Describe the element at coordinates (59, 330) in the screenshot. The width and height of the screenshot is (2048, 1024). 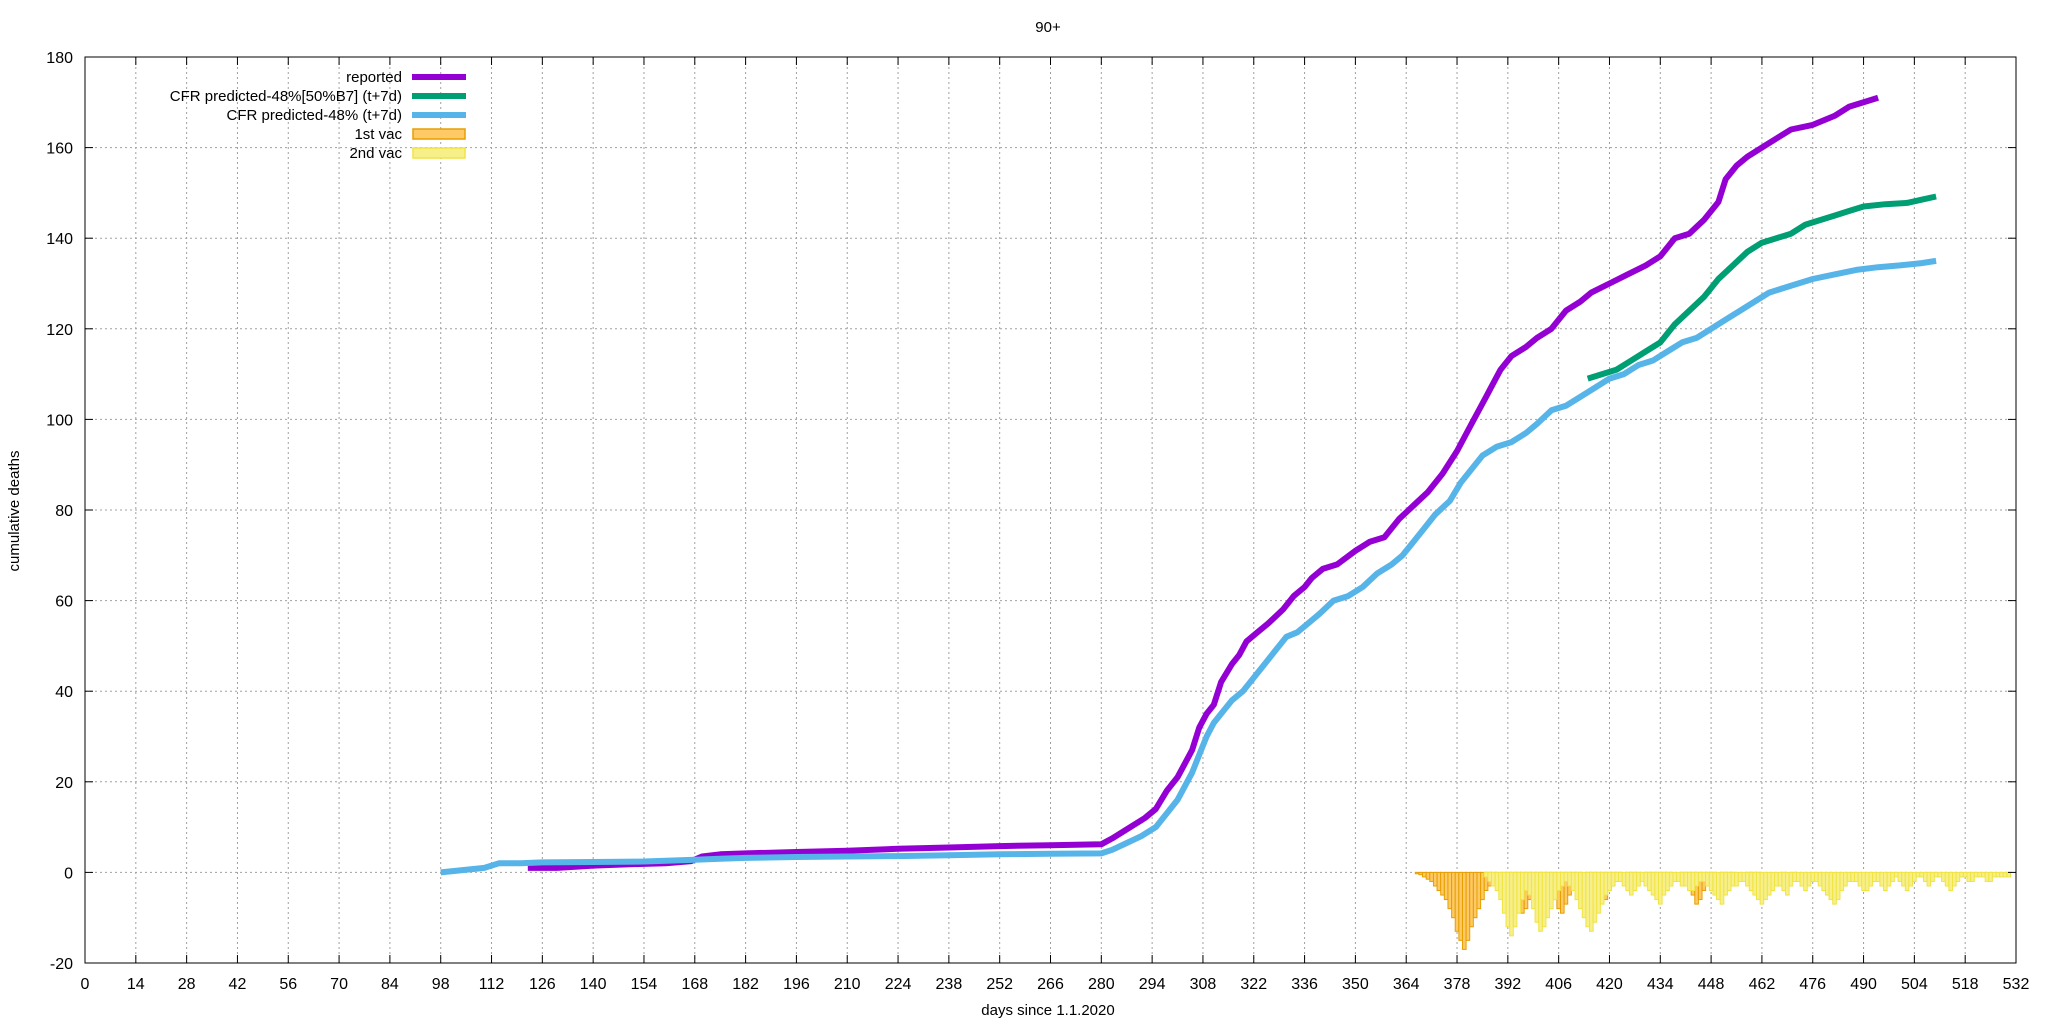
I see `y-tick-label: 120` at that location.